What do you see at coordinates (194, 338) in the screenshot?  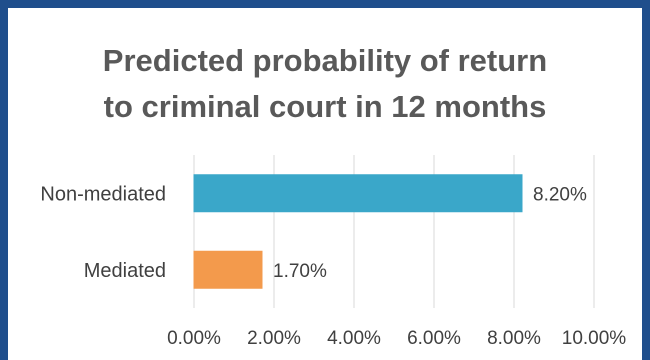 I see `x-tick-label-0: 0.00%` at bounding box center [194, 338].